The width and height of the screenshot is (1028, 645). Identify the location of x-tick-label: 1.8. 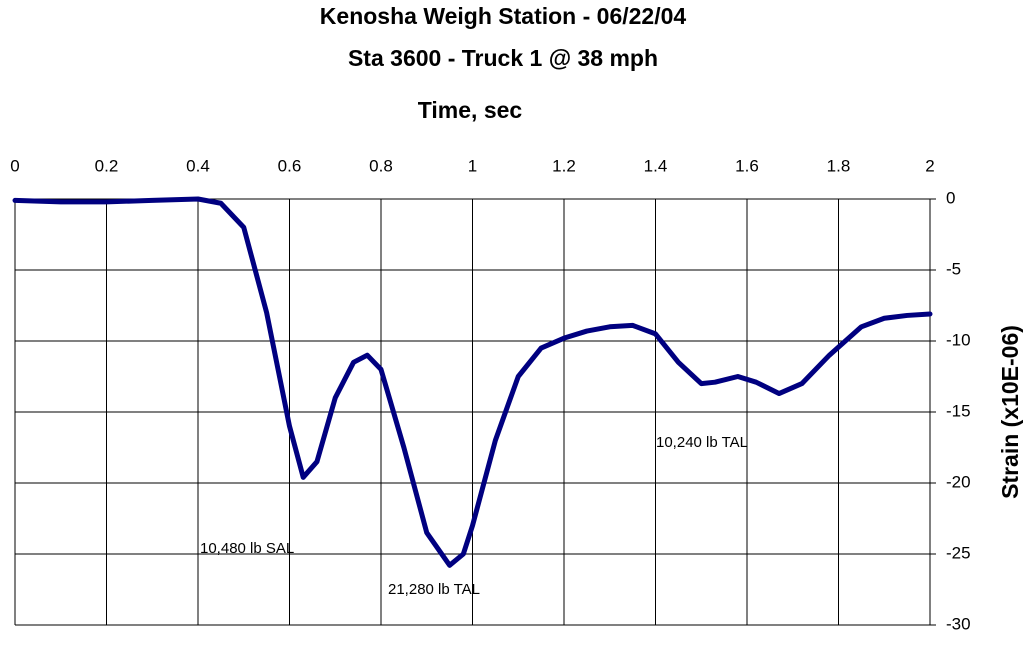
(839, 165).